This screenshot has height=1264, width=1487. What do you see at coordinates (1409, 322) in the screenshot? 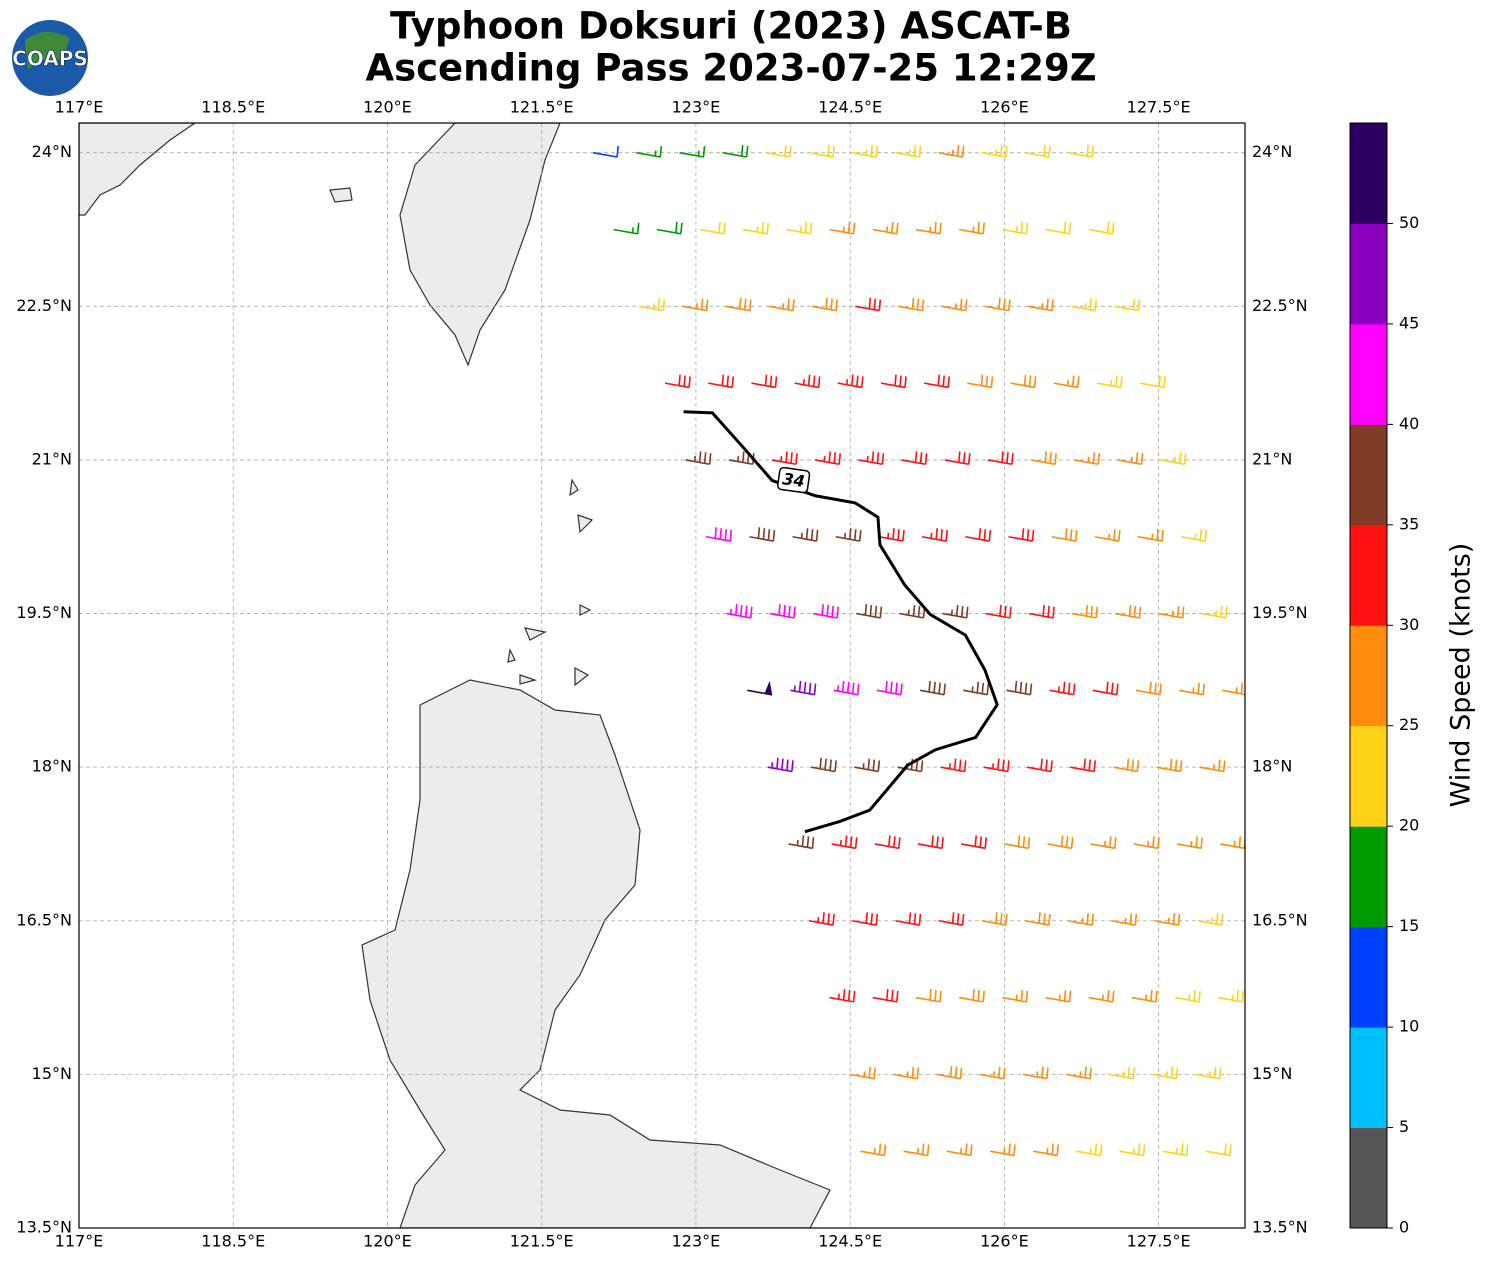
I see `colorbar-tick-label: 45` at bounding box center [1409, 322].